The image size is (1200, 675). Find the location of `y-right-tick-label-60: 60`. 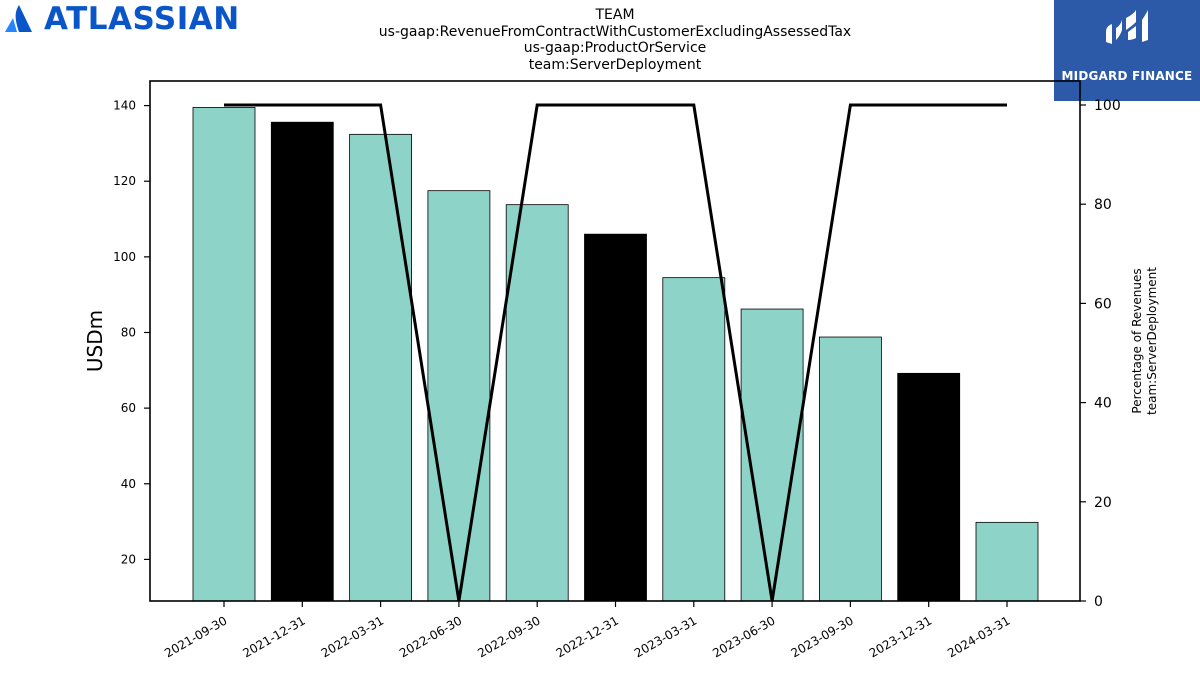

y-right-tick-label-60: 60 is located at coordinates (1103, 304).